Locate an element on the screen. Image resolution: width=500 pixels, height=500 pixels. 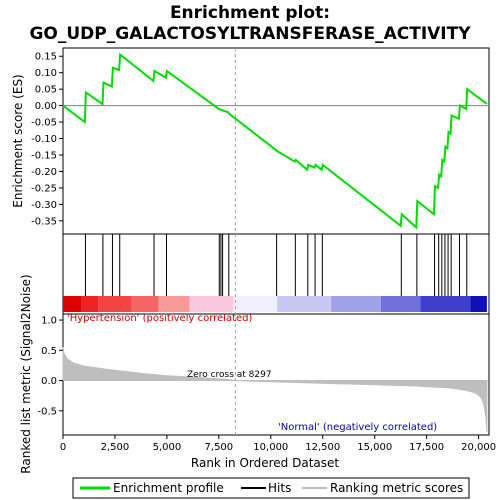
positive-correlation-label: 'Hypertension' (positively correlated) is located at coordinates (160, 318).